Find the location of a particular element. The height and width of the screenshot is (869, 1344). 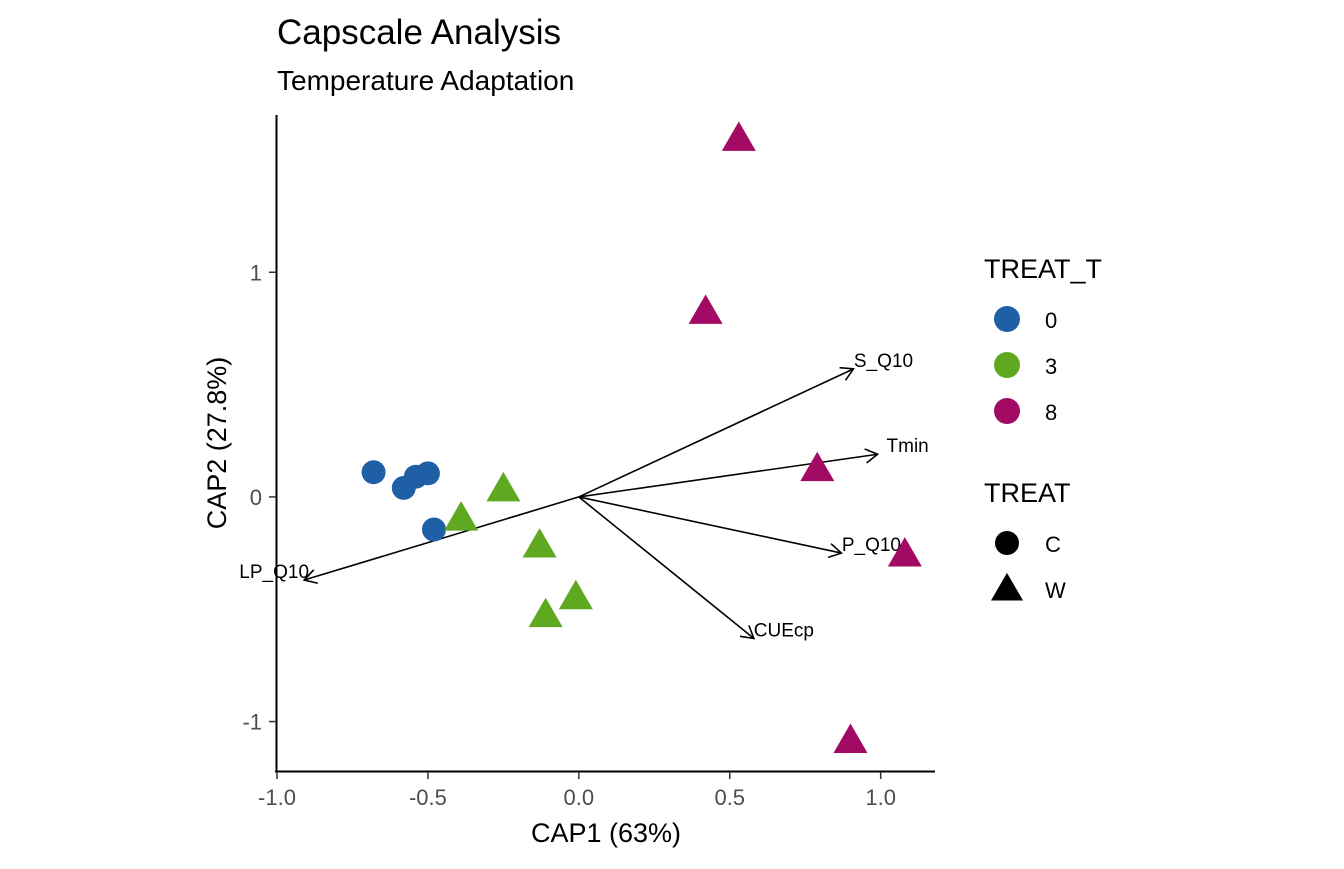

chart-title: Capscale Analysis is located at coordinates (419, 32).